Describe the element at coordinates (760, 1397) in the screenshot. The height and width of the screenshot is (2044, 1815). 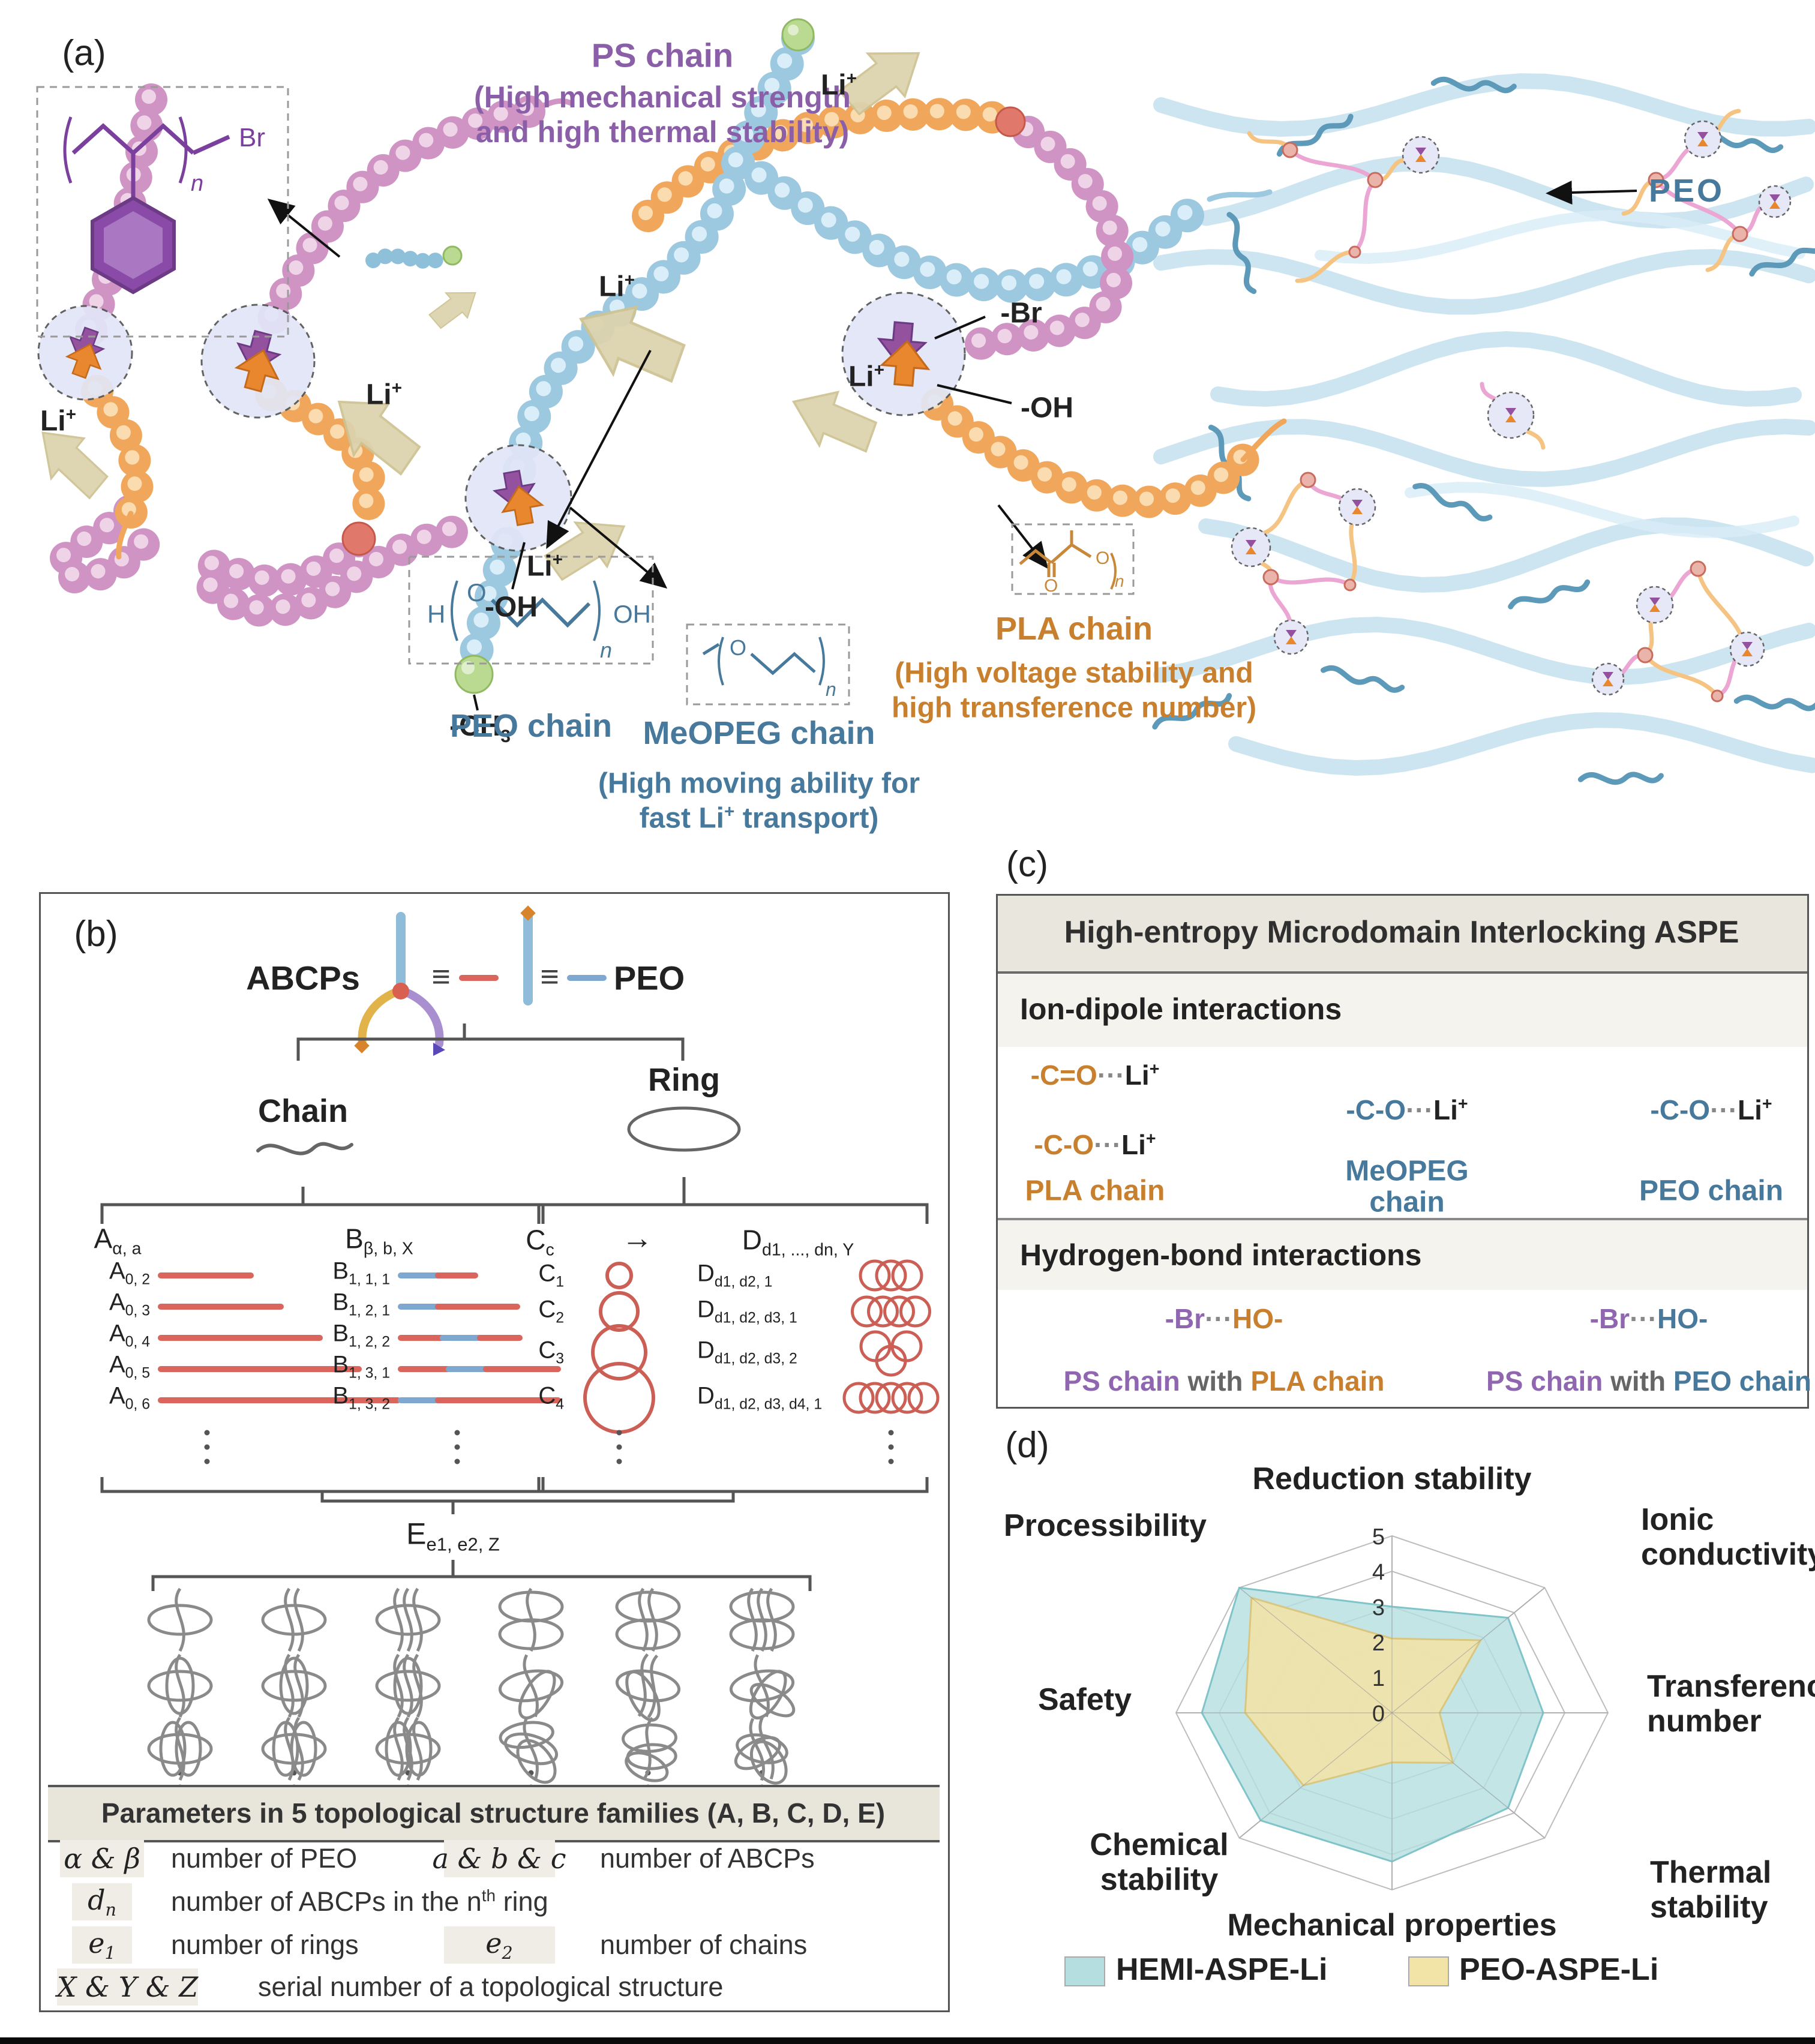
I see `family-d-item-label: Dd1, d2, d3, d4, 1` at that location.